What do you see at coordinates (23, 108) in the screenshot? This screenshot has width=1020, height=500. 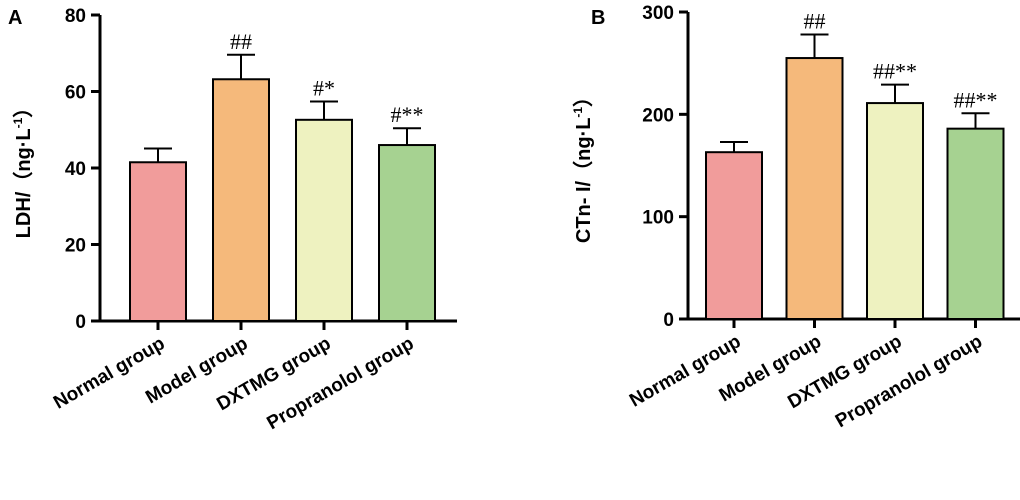 I see `panel-a-y-axis-title-close: ）` at bounding box center [23, 108].